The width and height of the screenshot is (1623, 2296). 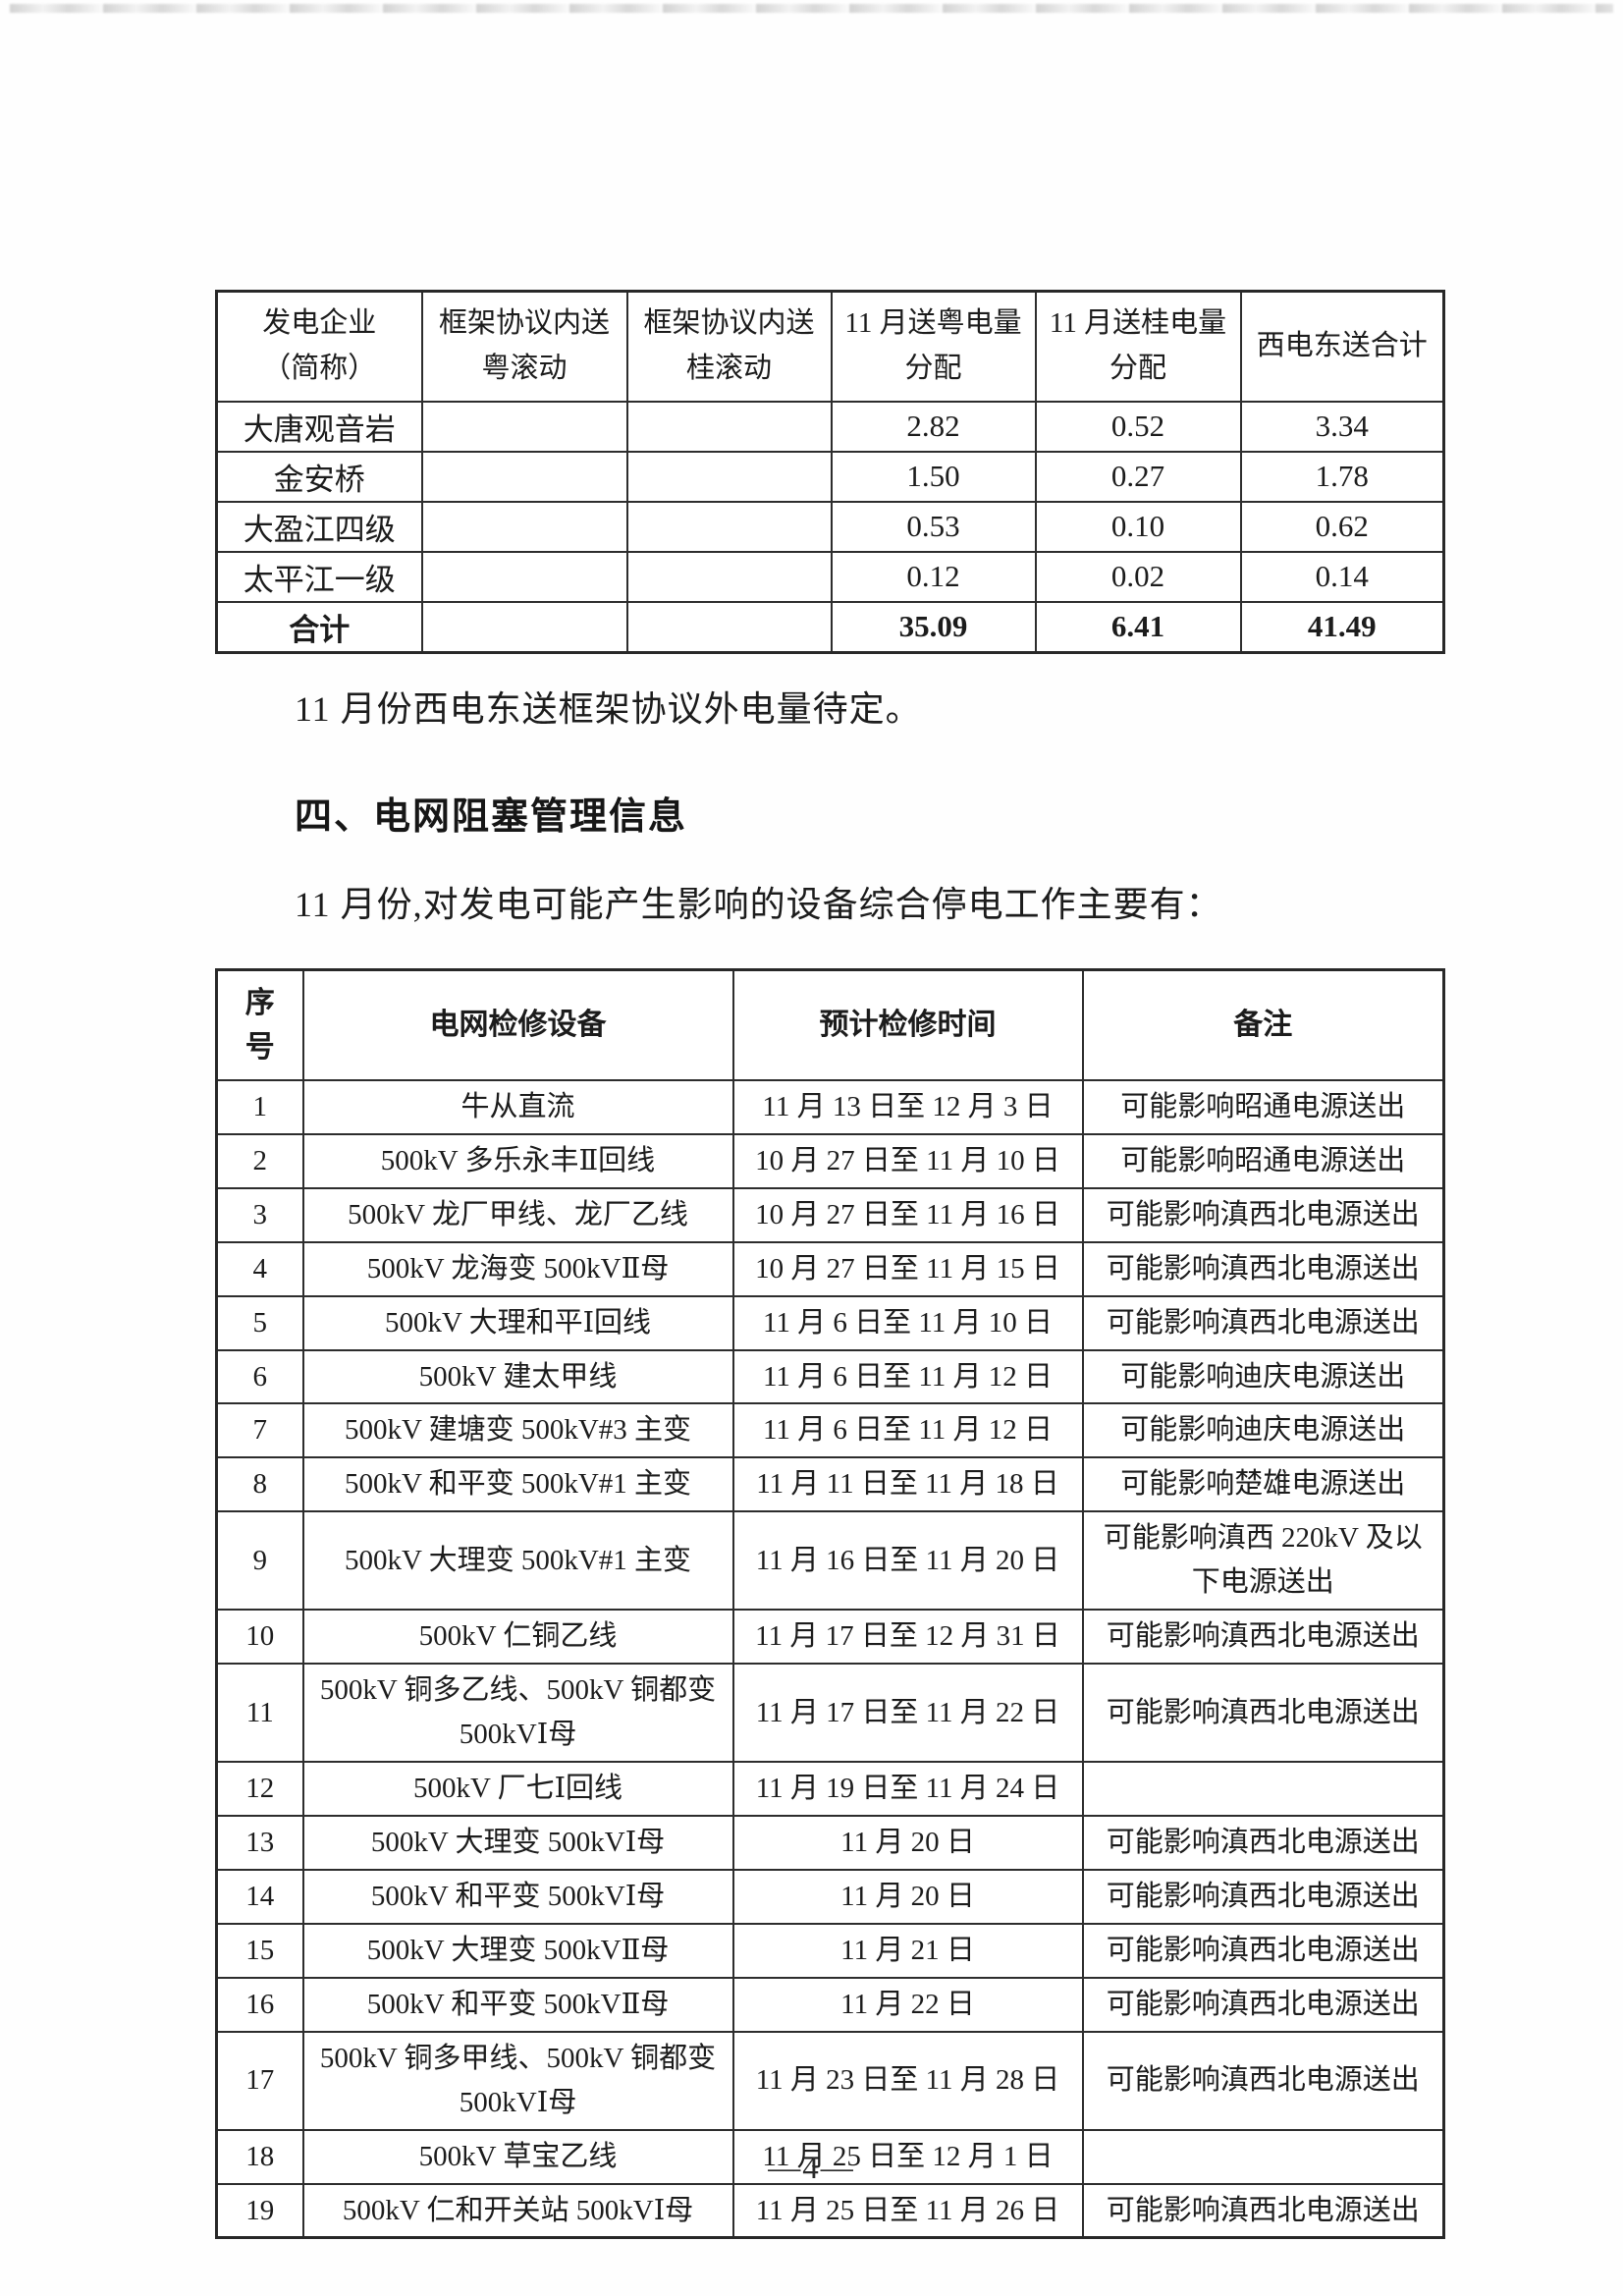 I want to click on allocation-row: 大唐观音岩 2.82 0.52 3.34, so click(x=830, y=426).